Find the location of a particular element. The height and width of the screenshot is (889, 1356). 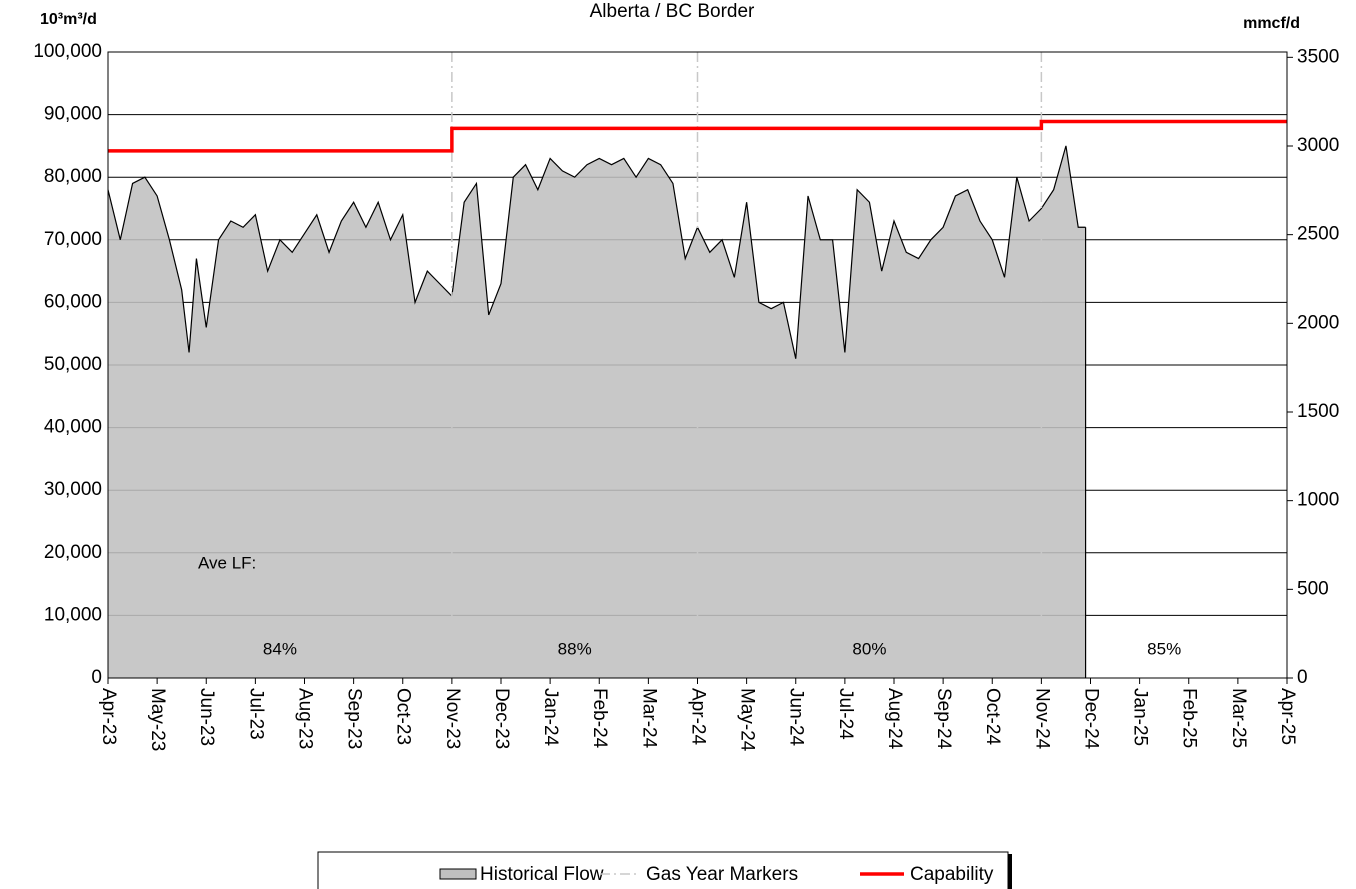

x-tick-label: Sep-23 is located at coordinates (354, 718).